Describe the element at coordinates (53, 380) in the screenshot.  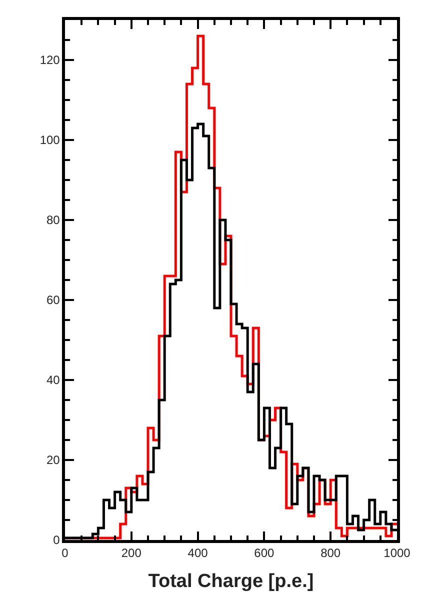
I see `y-tick-label: 40` at that location.